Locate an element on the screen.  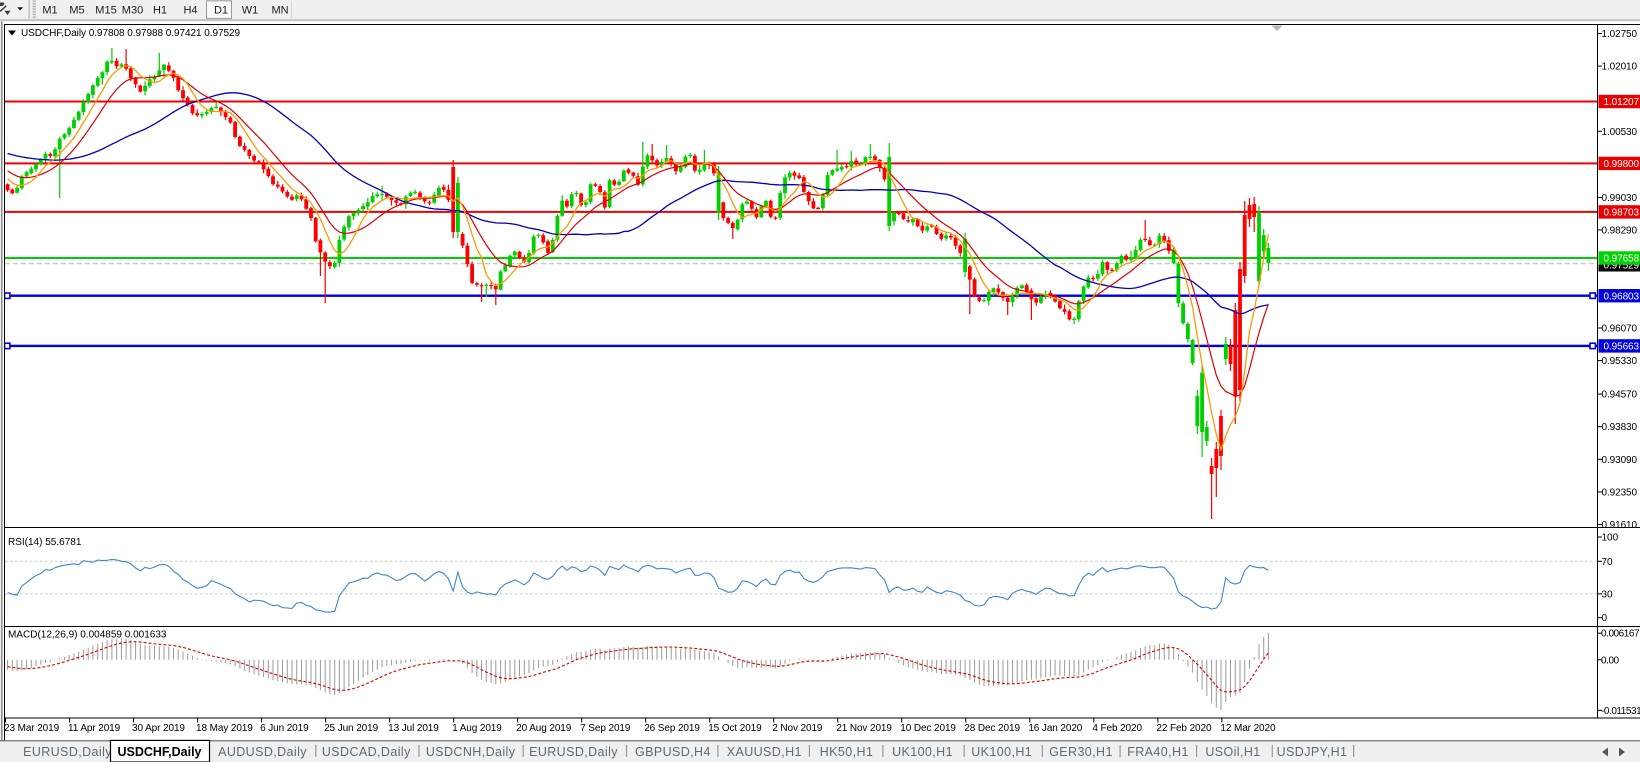
svg-text: 0.96803 is located at coordinates (1622, 296).